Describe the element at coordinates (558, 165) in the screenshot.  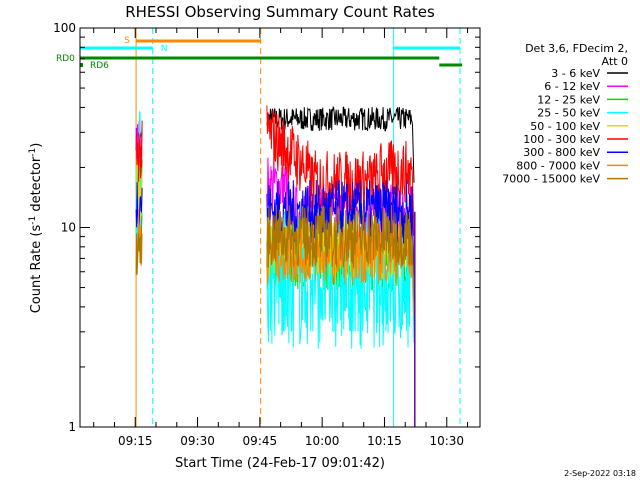
I see `legend-label-7: 800 - 7000 keV` at that location.